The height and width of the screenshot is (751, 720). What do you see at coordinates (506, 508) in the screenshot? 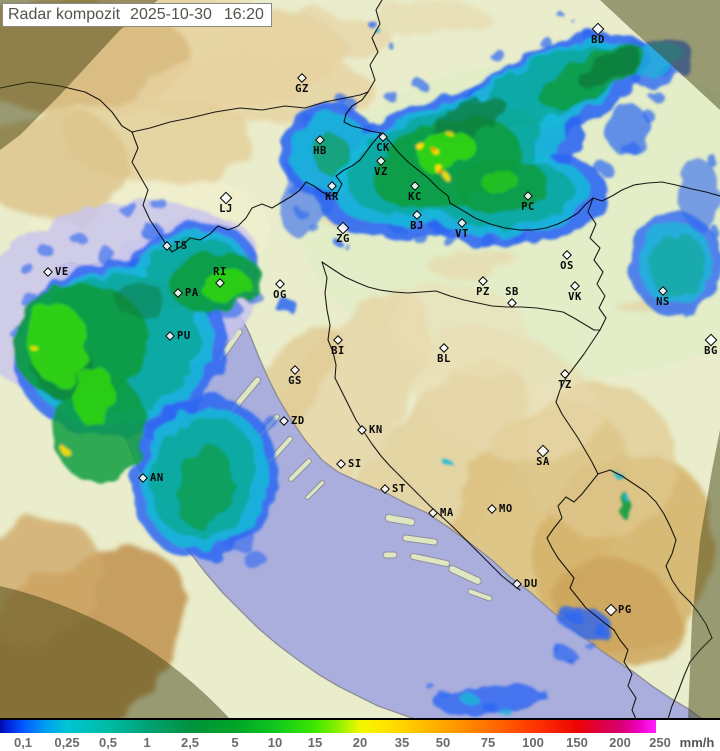
I see `station-label: MO` at bounding box center [506, 508].